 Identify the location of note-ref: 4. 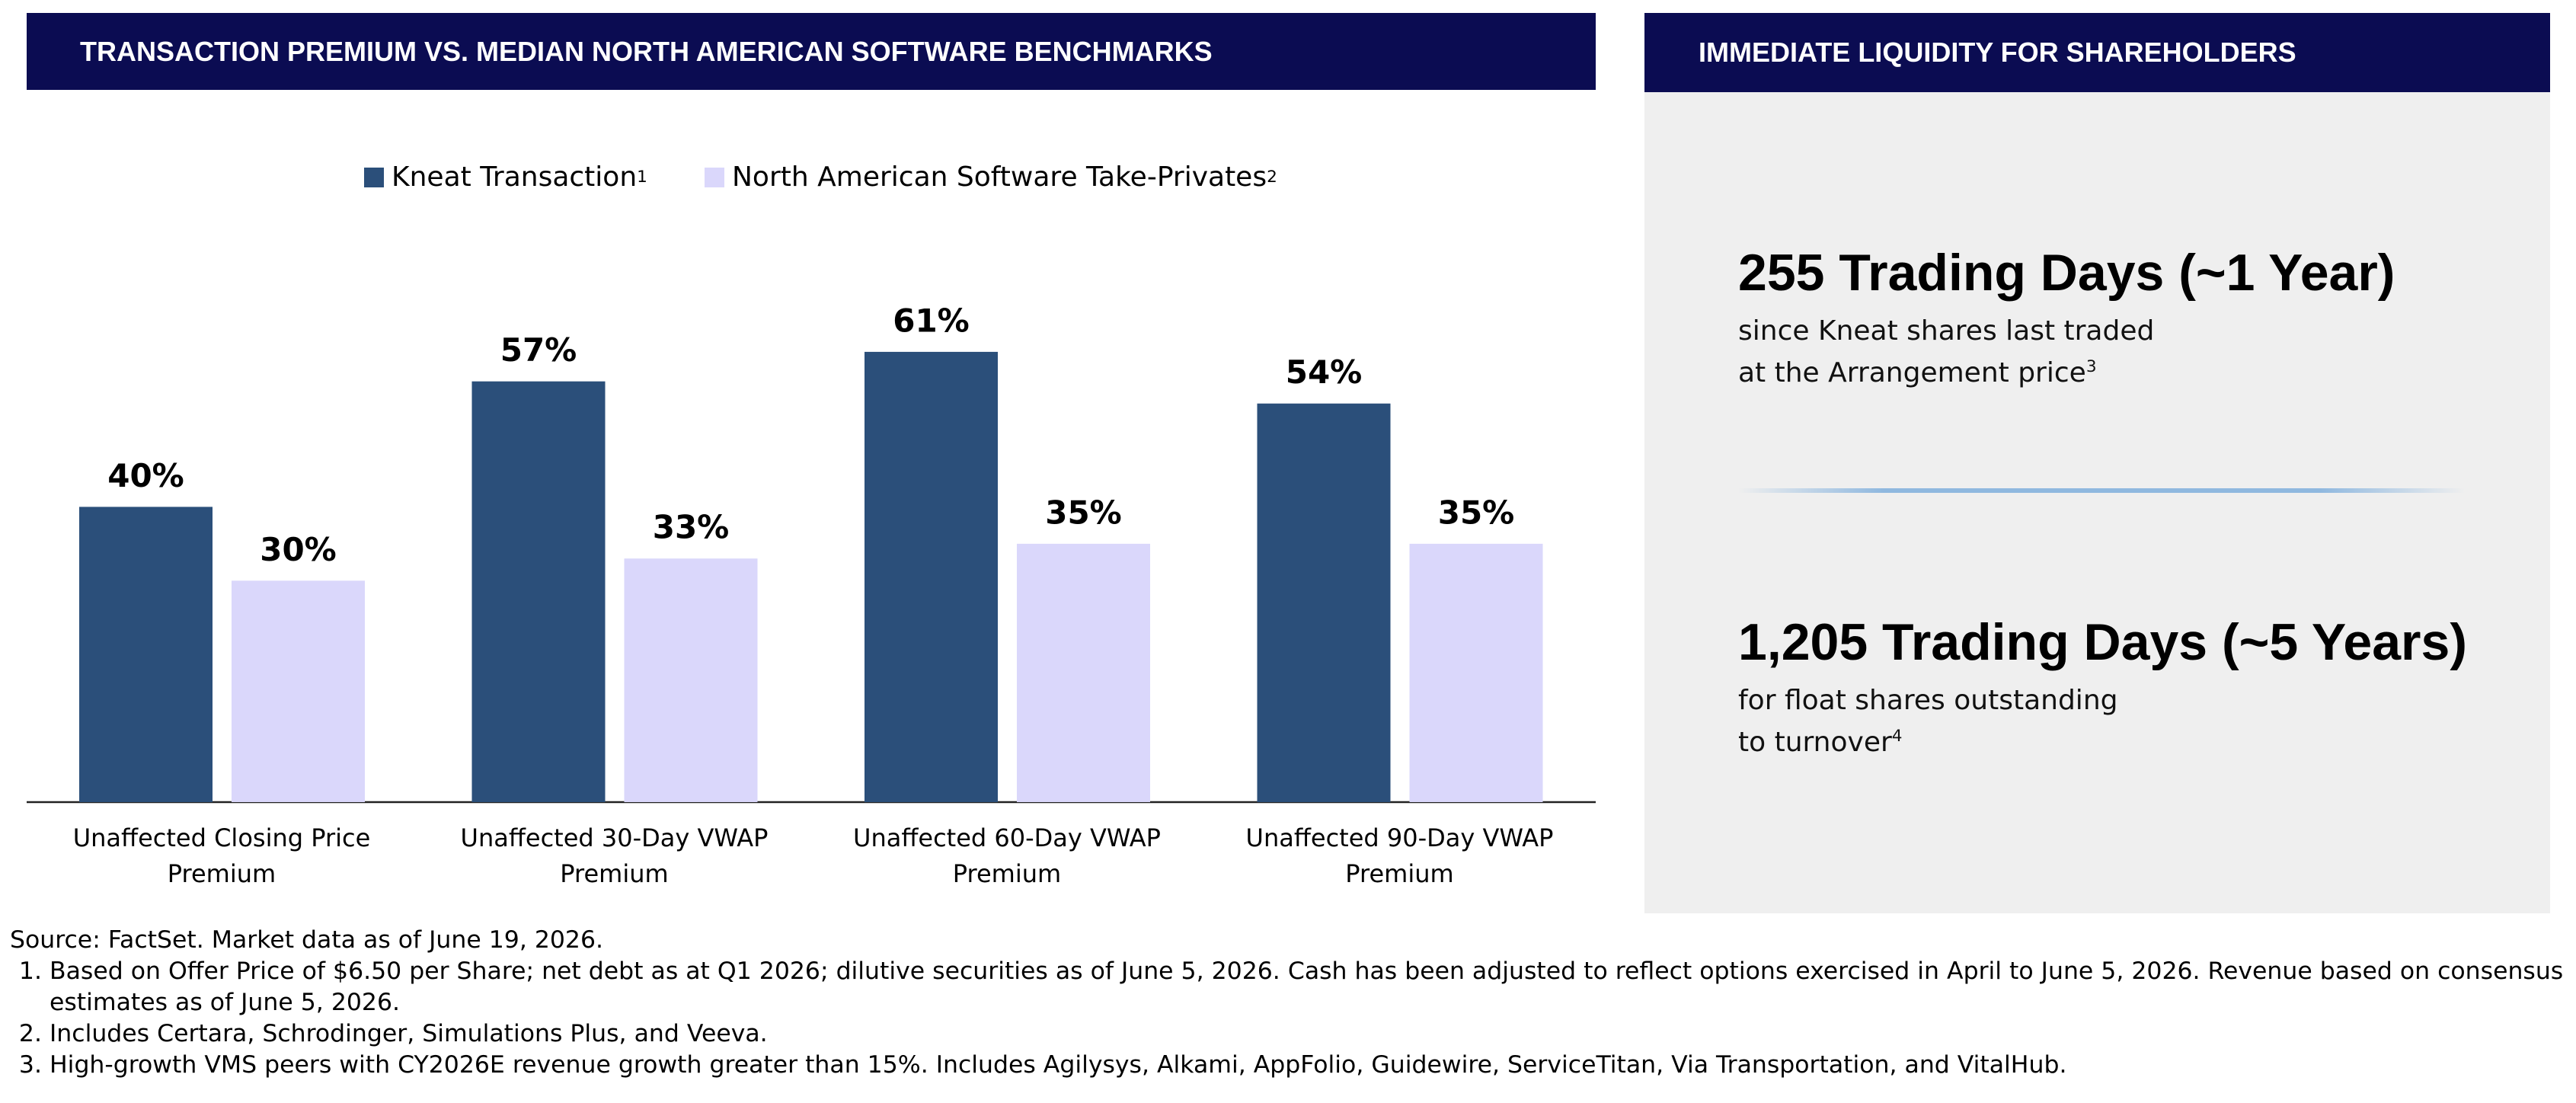
(1897, 736).